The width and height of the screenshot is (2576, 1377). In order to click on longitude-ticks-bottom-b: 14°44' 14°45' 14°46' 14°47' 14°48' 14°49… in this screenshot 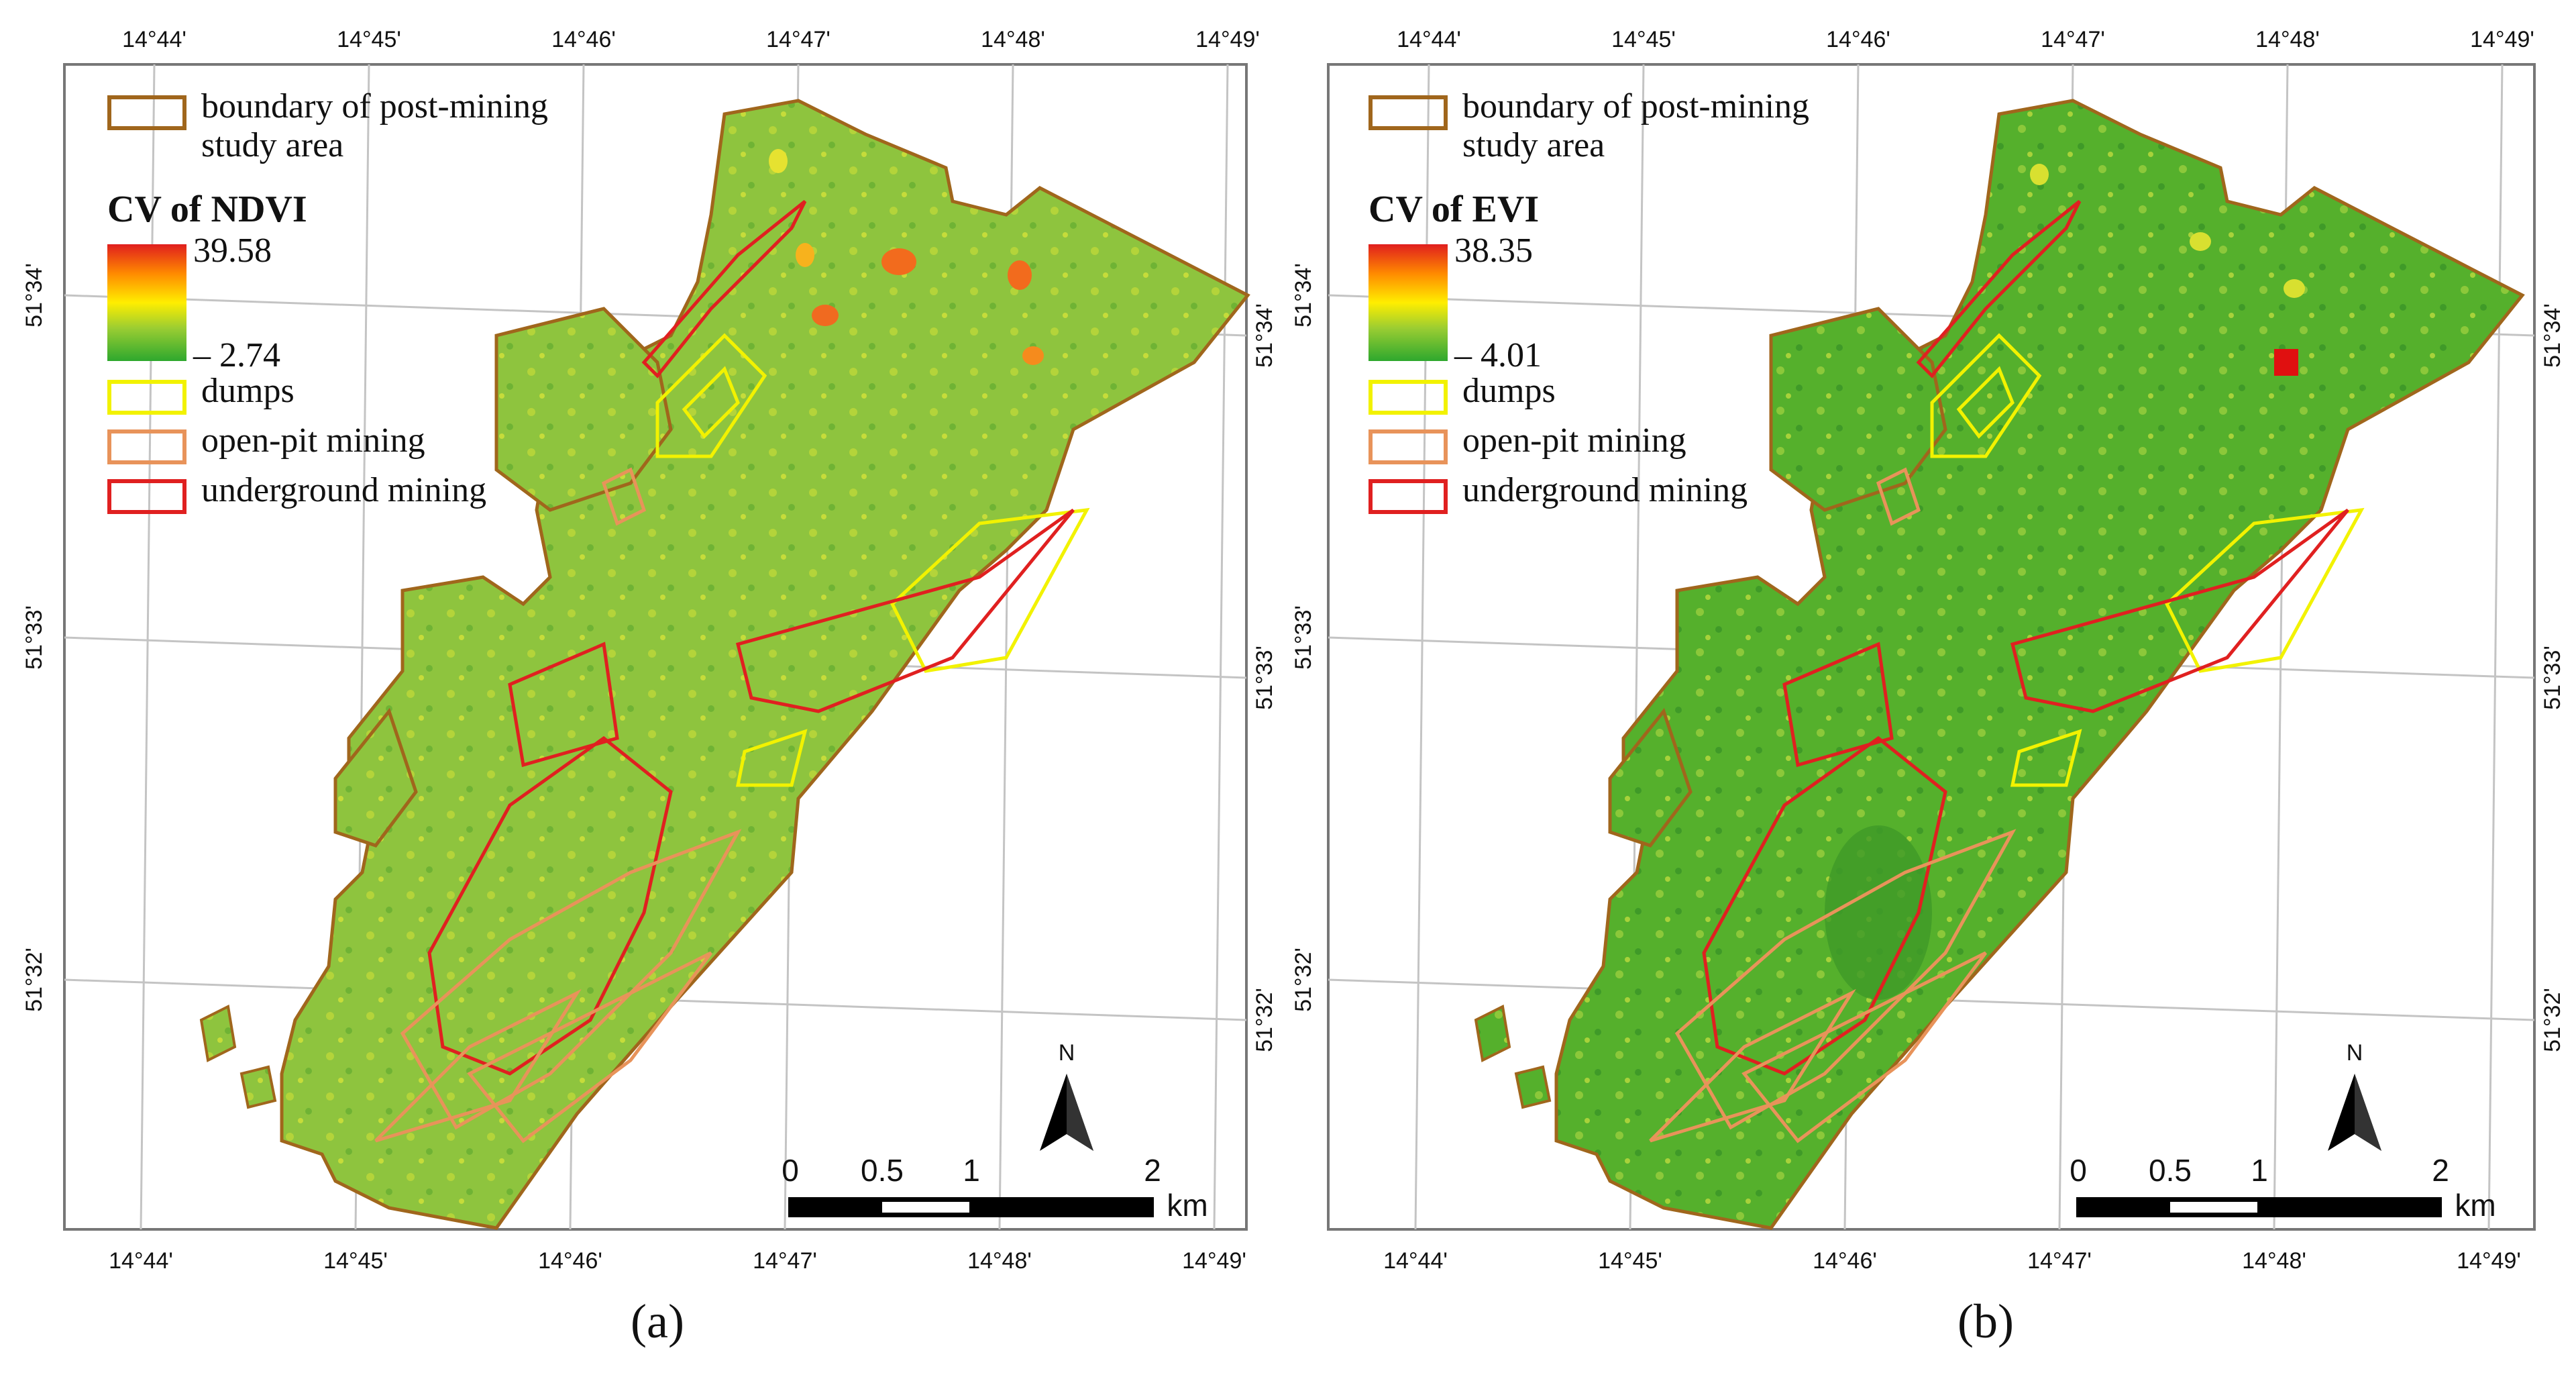, I will do `click(1952, 1261)`.